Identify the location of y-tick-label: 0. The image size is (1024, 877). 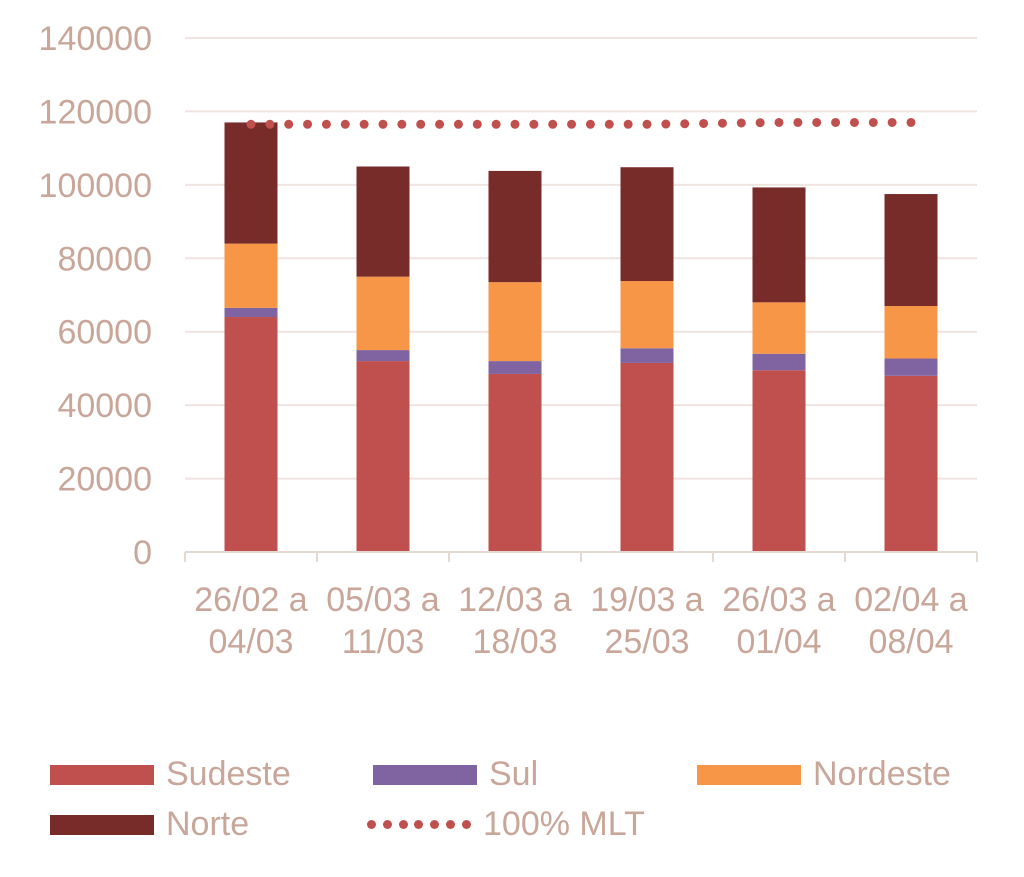
(142, 553).